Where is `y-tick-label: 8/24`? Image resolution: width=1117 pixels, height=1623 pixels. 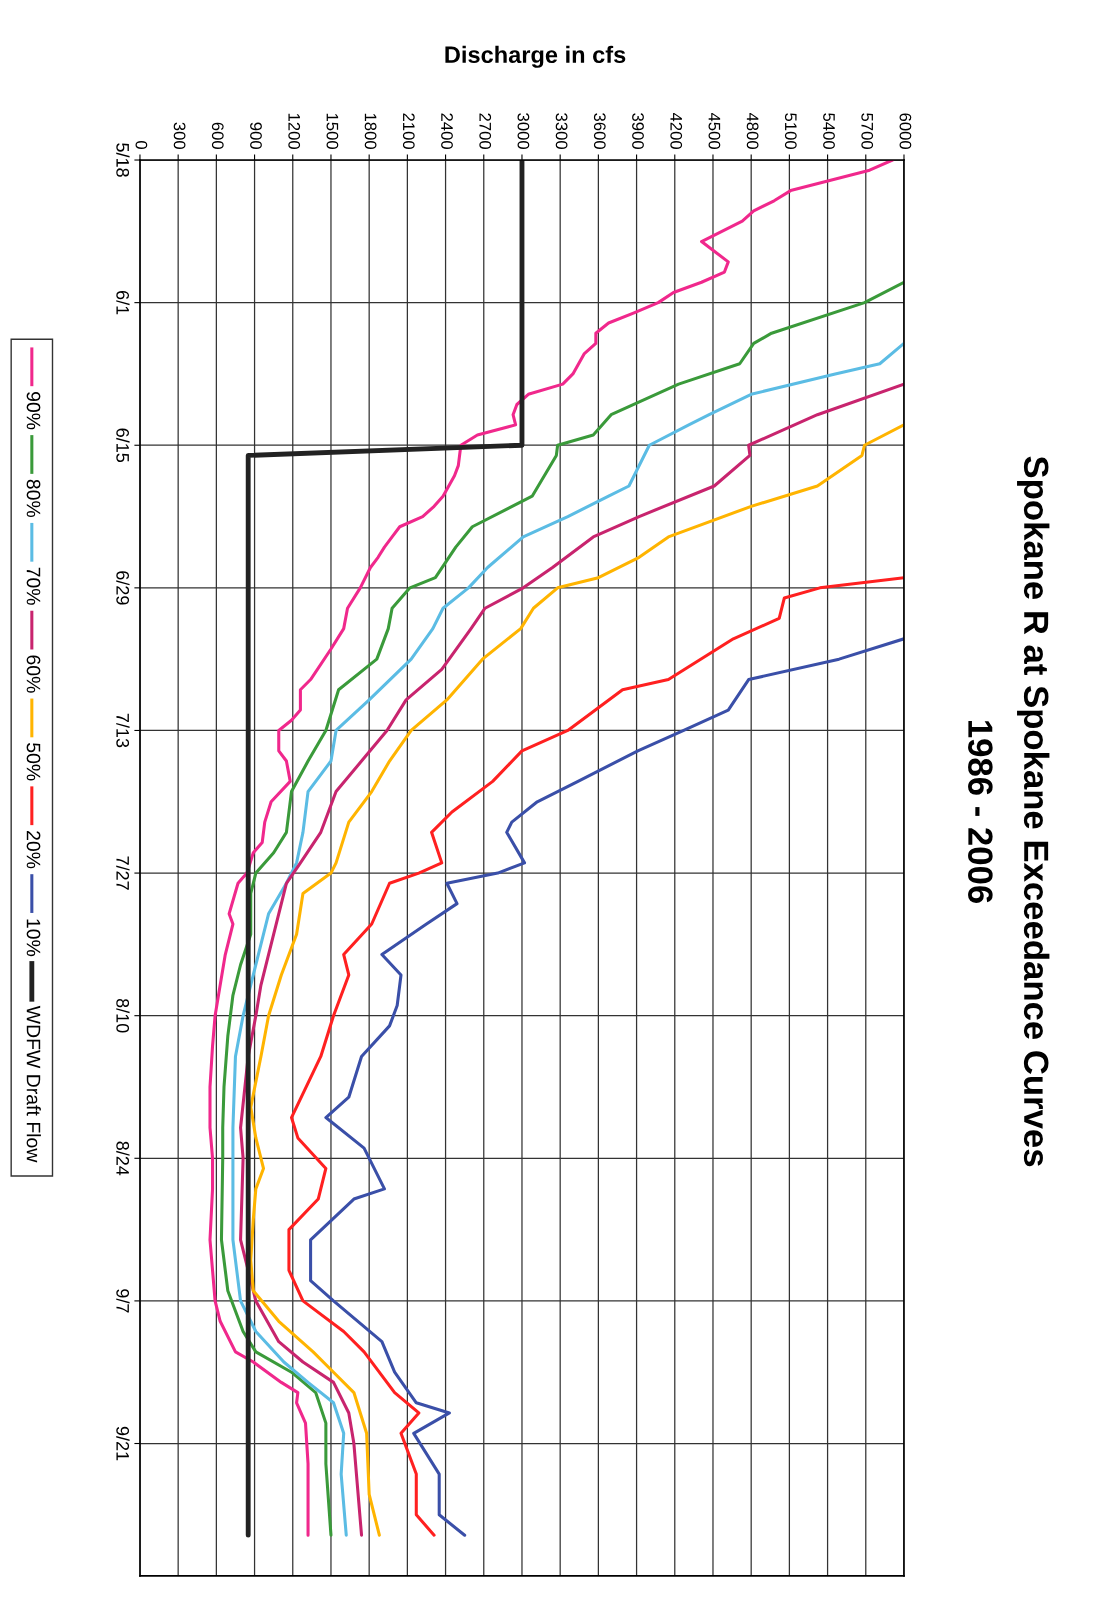 y-tick-label: 8/24 is located at coordinates (123, 1158).